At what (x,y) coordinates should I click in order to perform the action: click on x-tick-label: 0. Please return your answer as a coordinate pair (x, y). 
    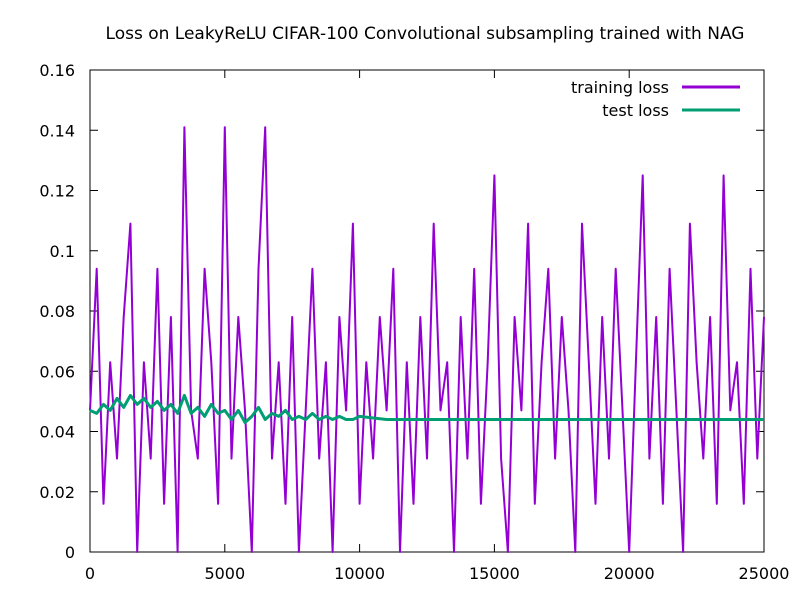
    Looking at the image, I should click on (90, 573).